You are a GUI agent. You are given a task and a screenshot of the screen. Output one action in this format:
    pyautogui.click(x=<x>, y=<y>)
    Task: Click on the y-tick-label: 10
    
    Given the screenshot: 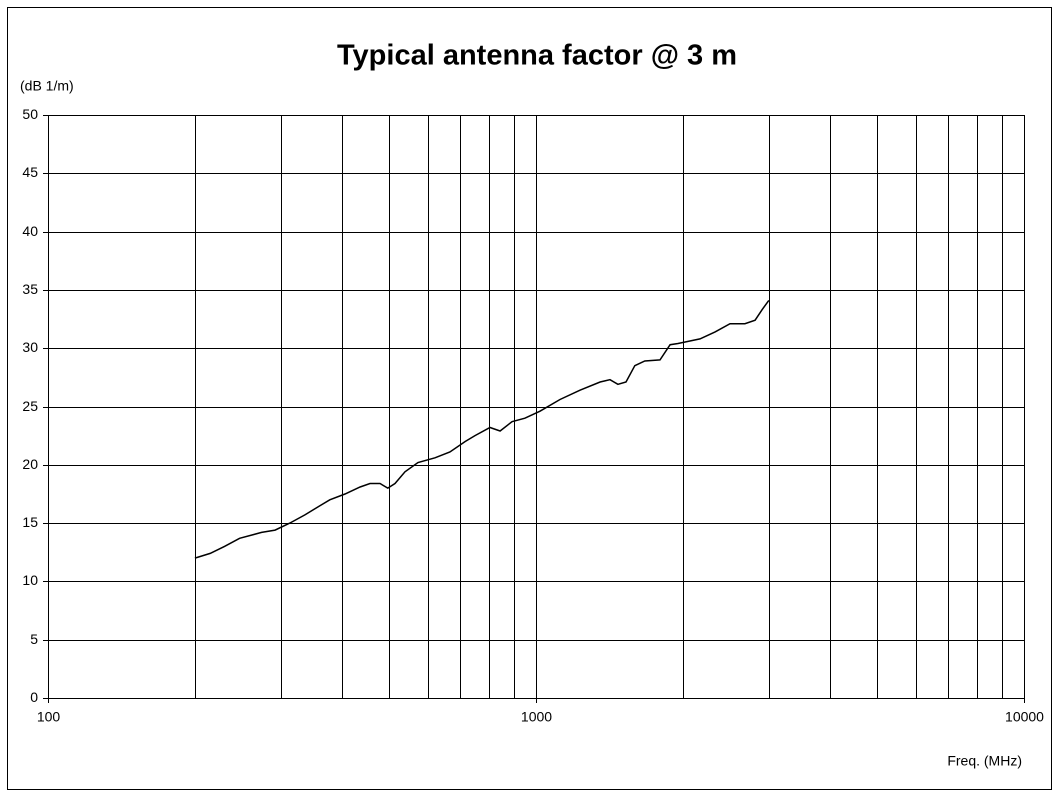 What is the action you would take?
    pyautogui.click(x=30, y=580)
    